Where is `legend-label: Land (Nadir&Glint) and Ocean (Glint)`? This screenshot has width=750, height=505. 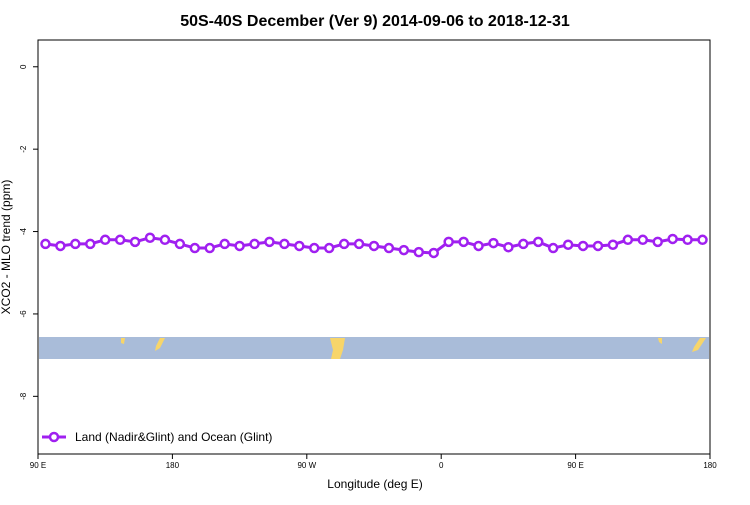 legend-label: Land (Nadir&Glint) and Ocean (Glint) is located at coordinates (173, 437).